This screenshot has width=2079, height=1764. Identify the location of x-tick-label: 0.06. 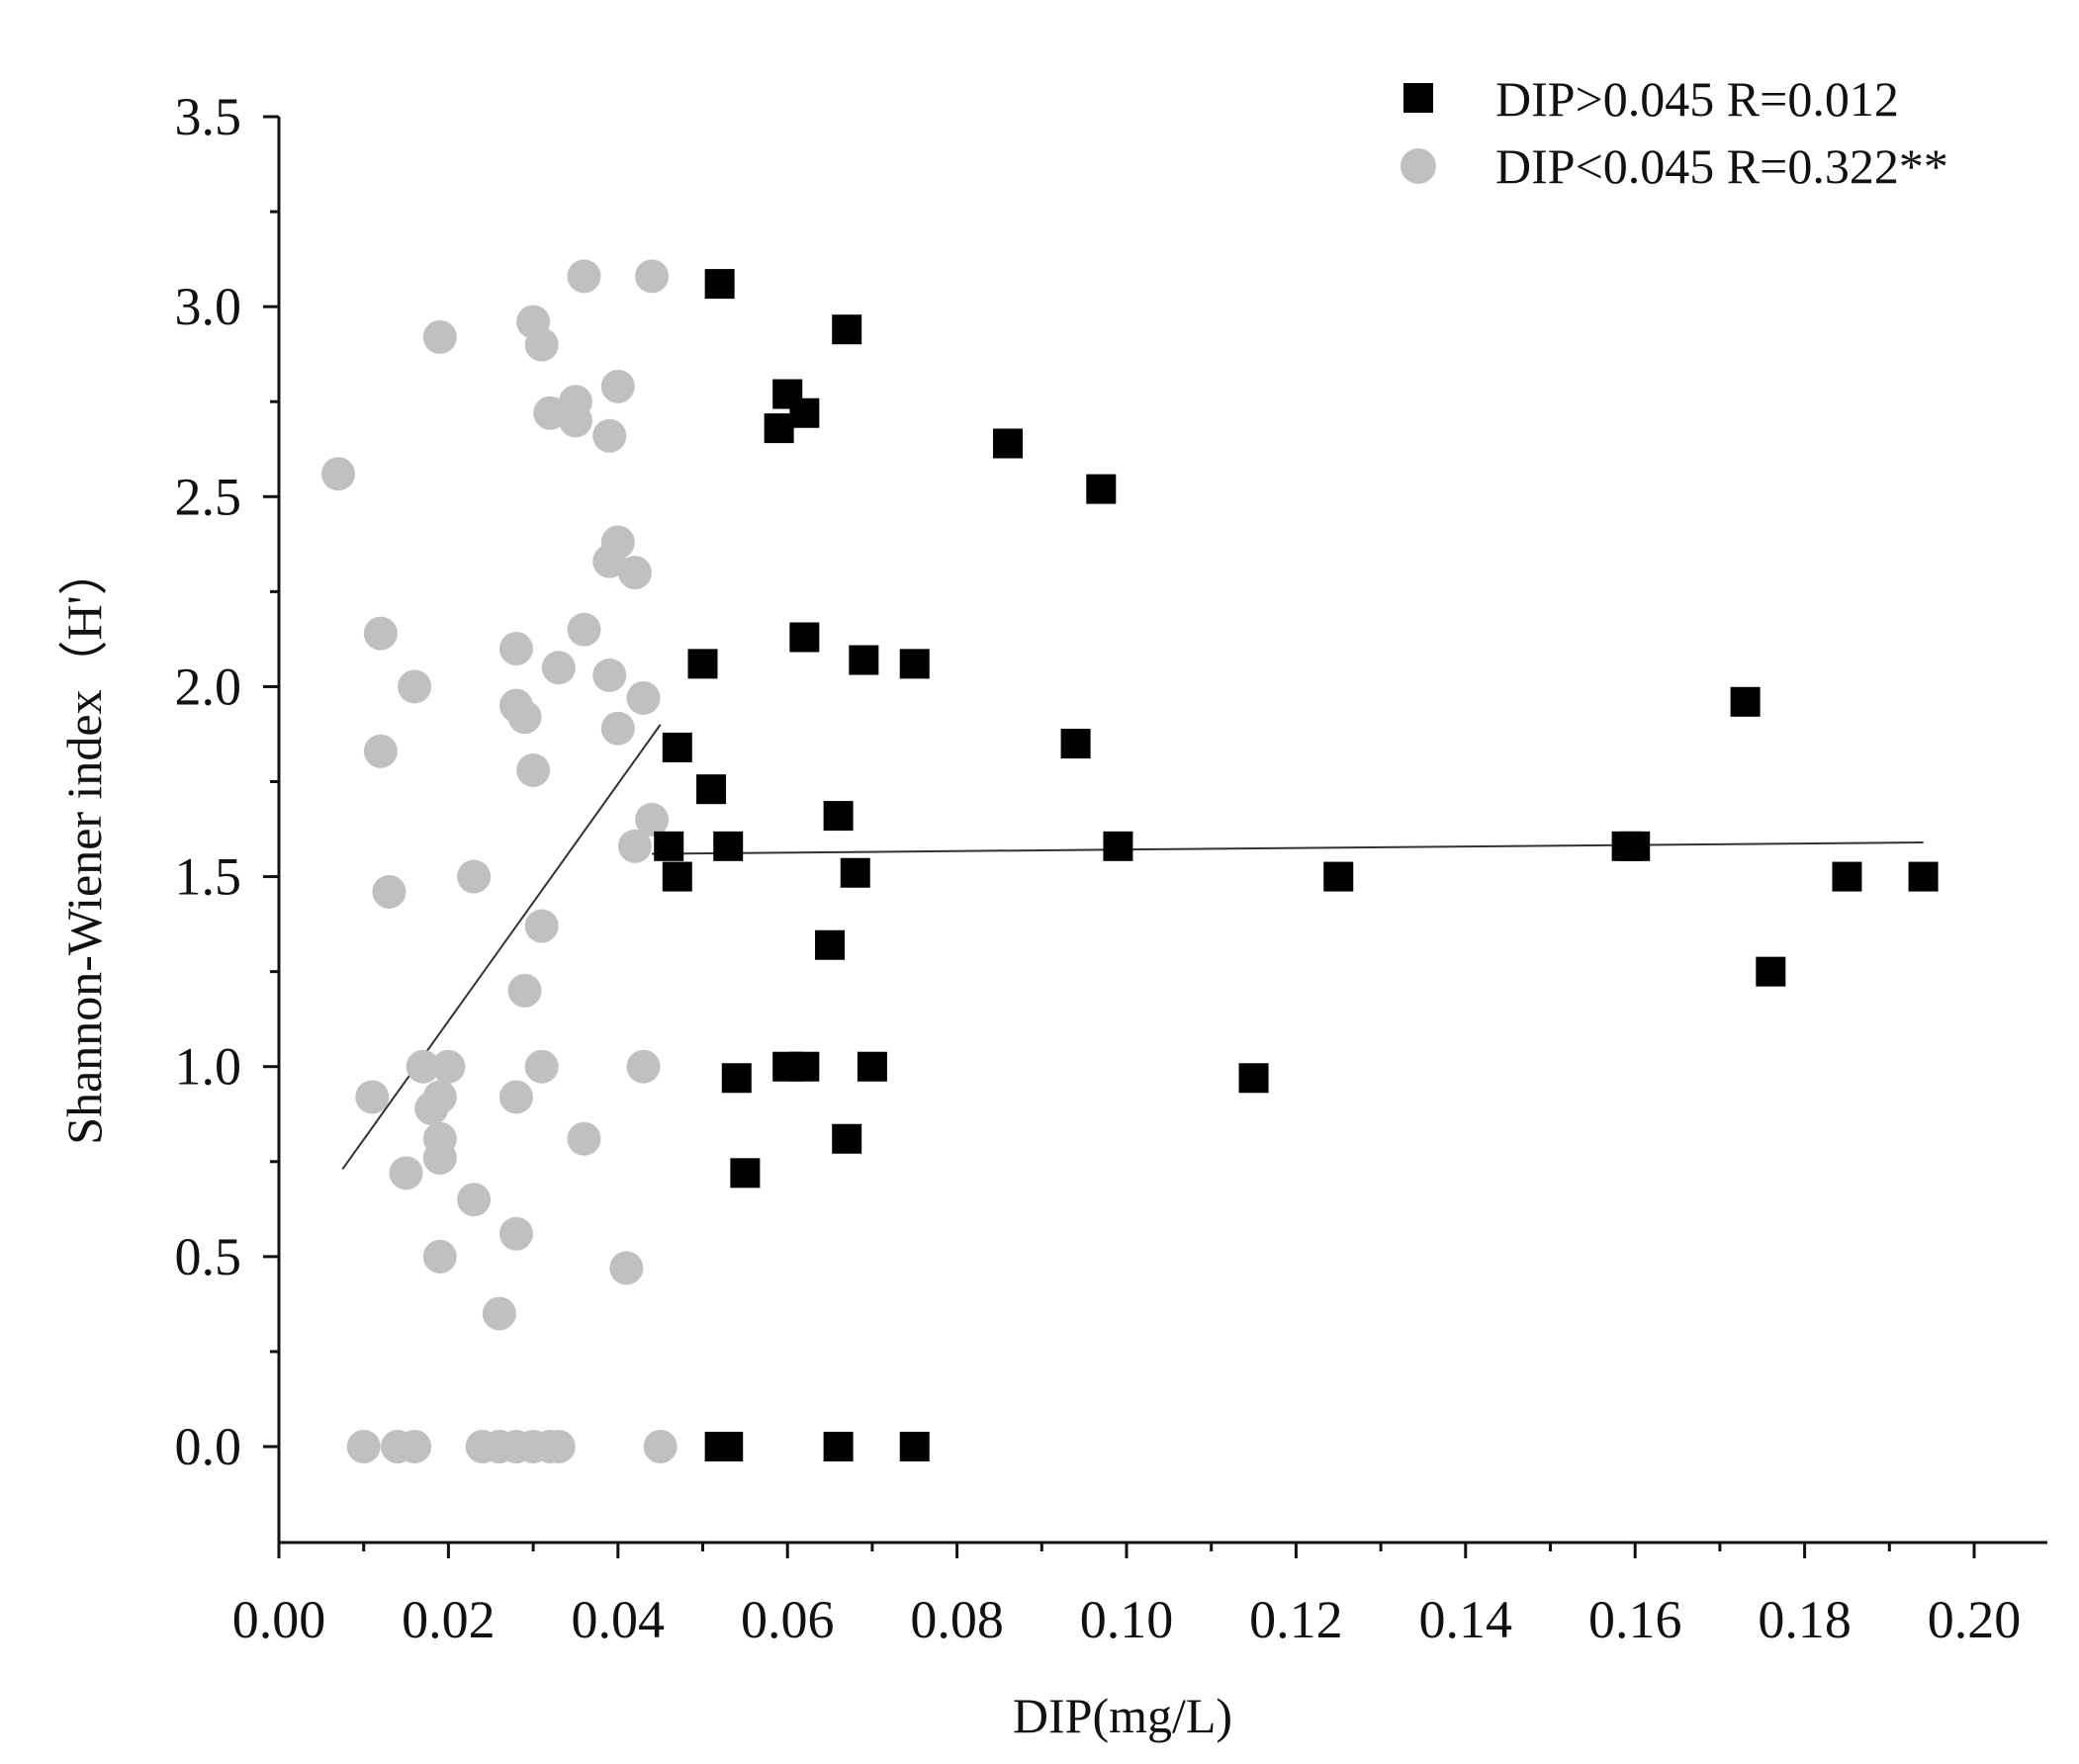
(788, 1619).